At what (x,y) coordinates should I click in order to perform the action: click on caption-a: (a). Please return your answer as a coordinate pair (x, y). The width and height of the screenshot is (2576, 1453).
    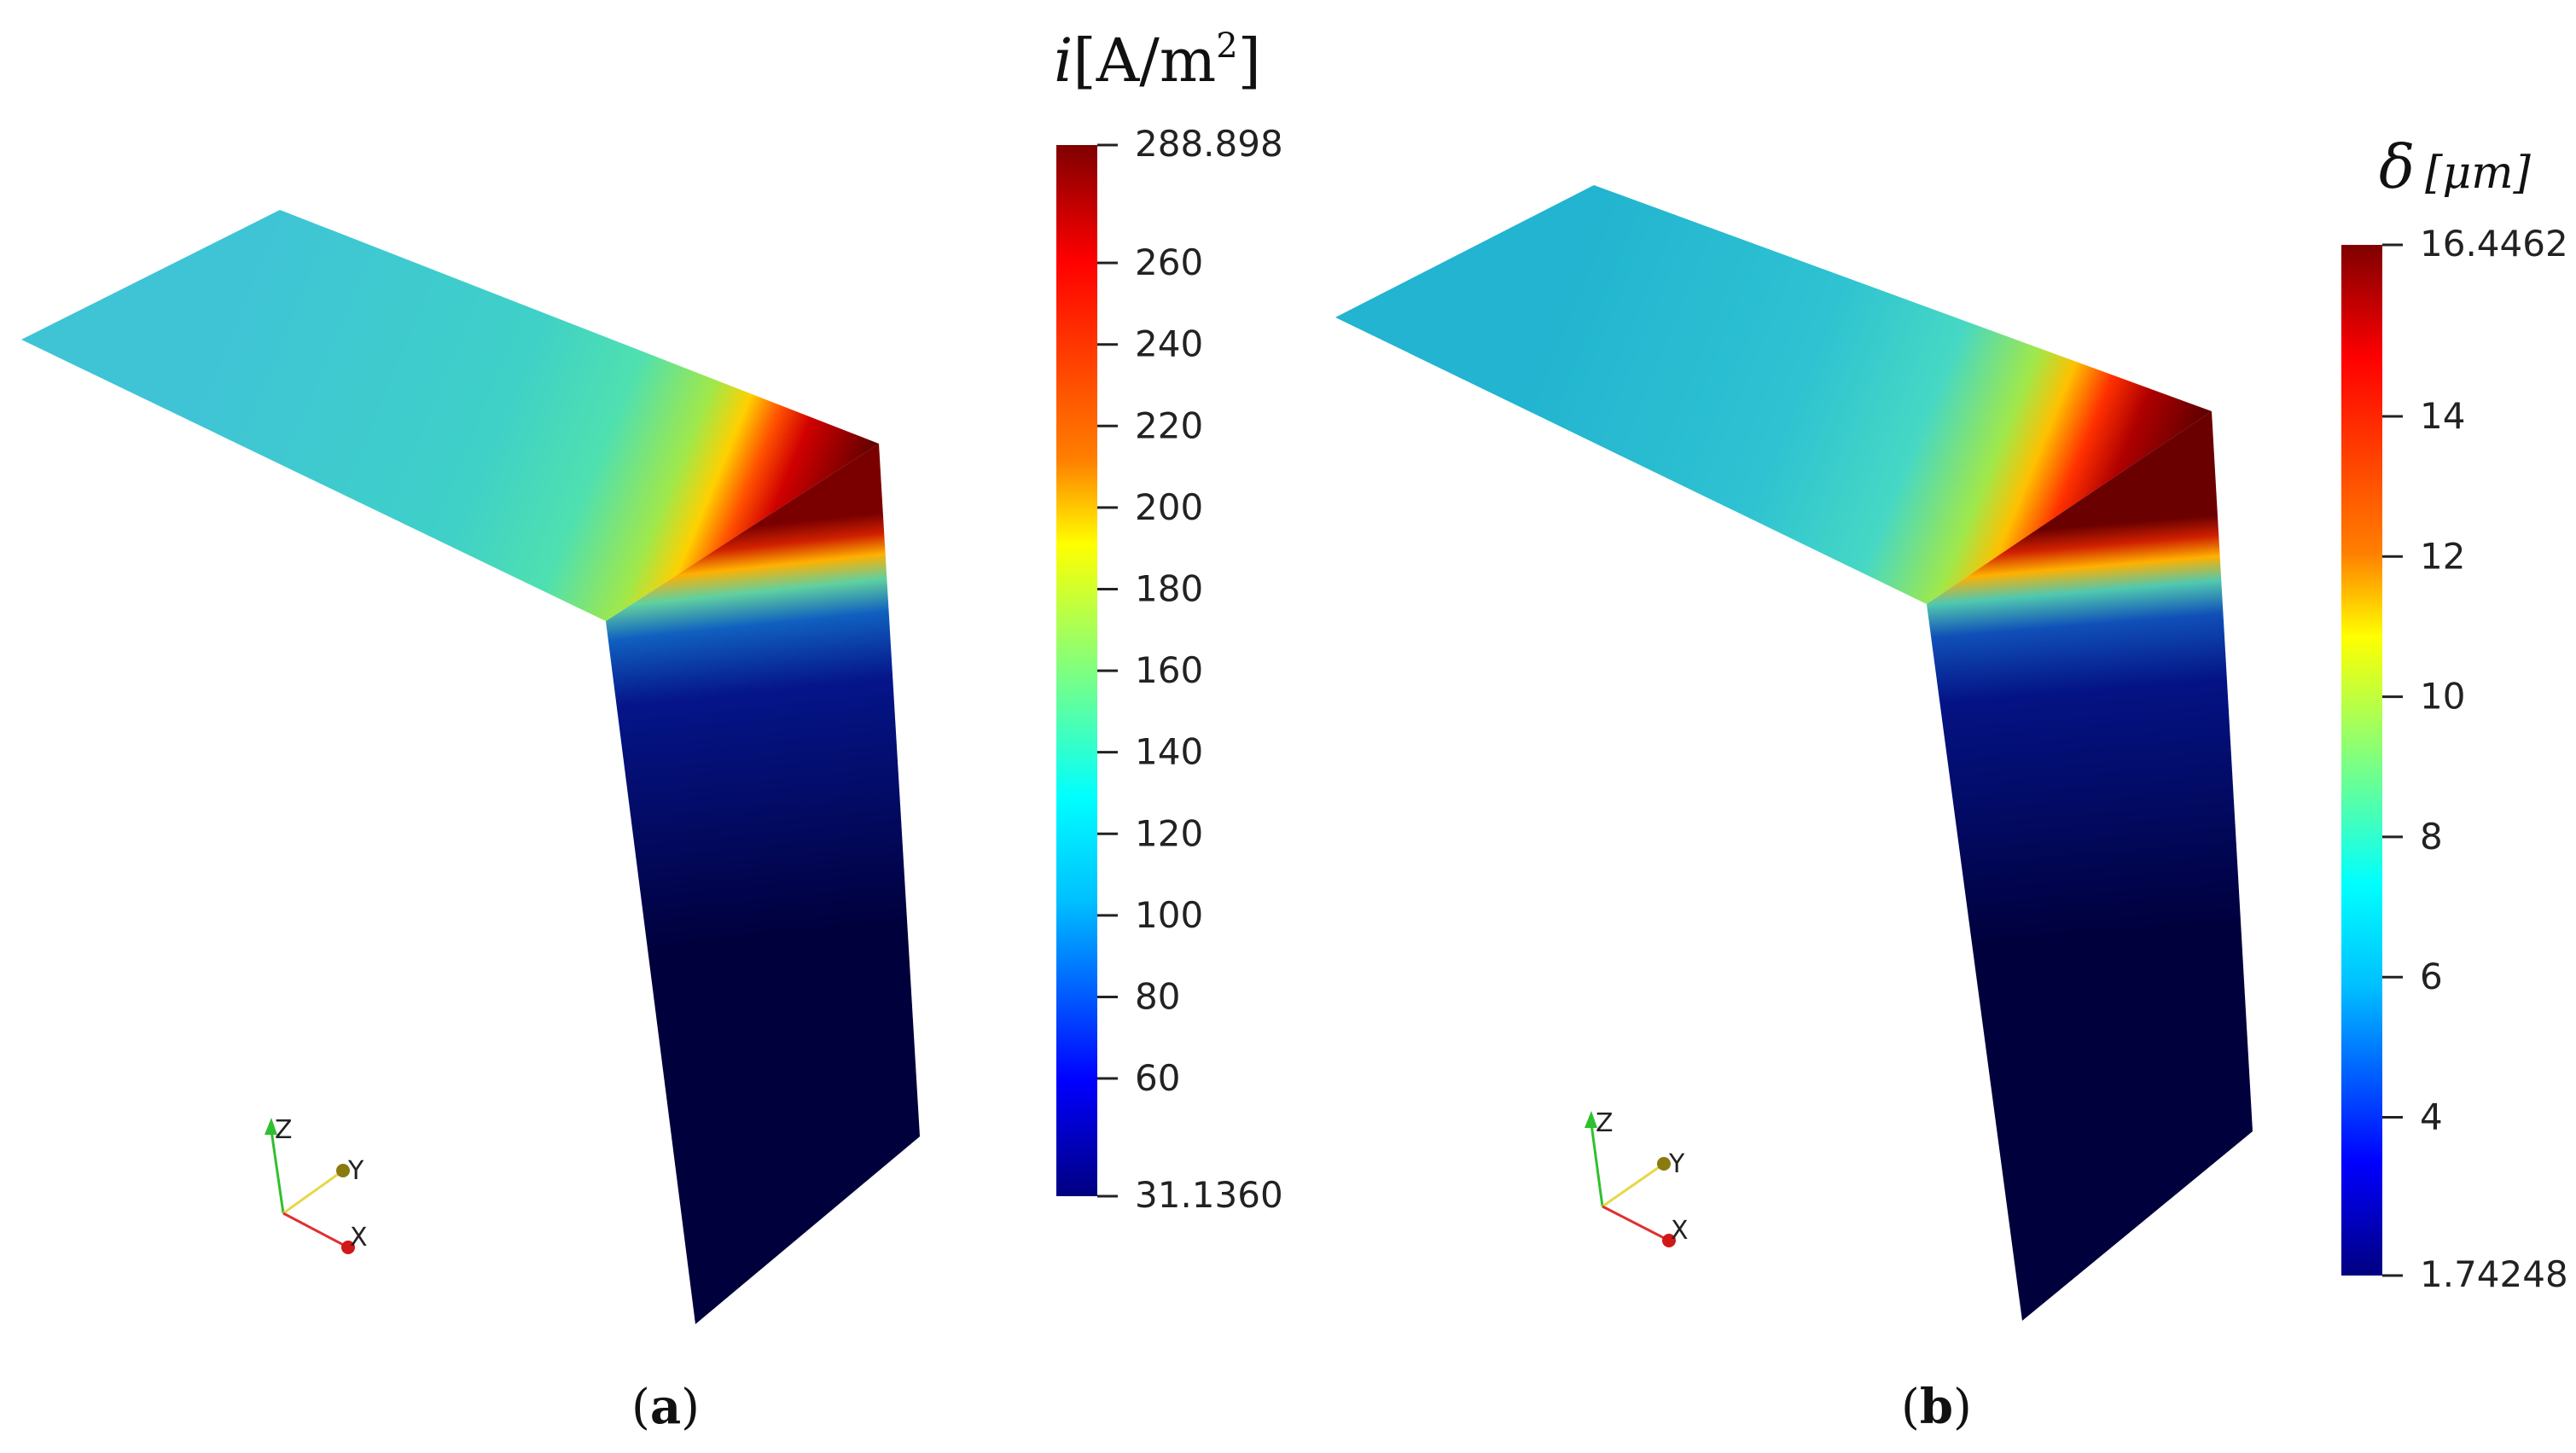
    Looking at the image, I should click on (665, 1407).